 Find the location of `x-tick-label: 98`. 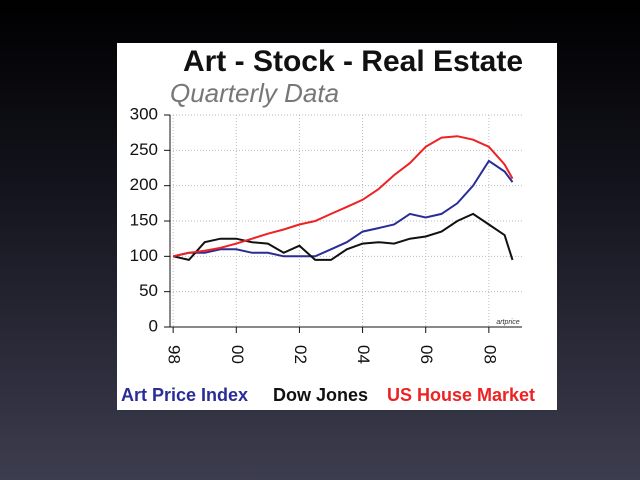

x-tick-label: 98 is located at coordinates (174, 354).